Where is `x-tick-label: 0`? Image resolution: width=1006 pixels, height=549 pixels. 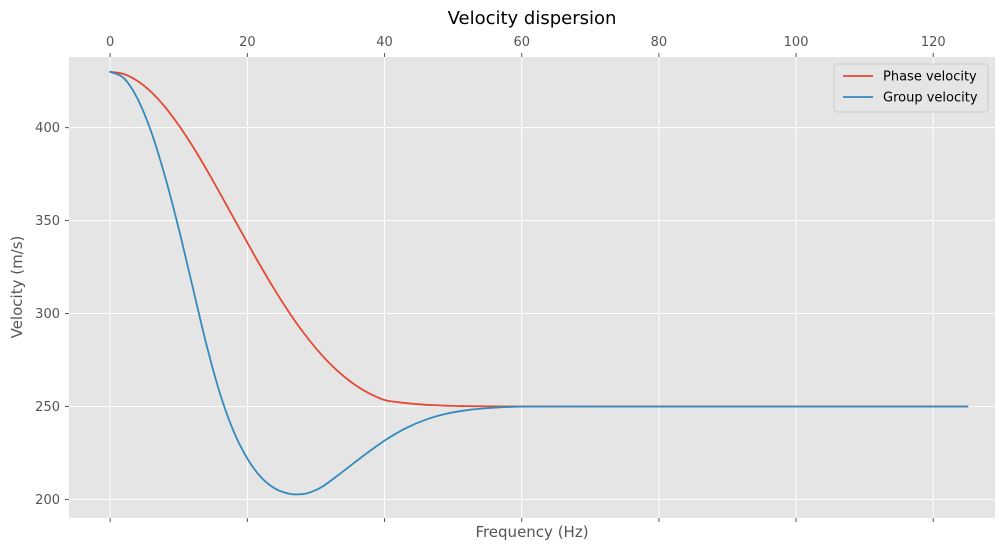 x-tick-label: 0 is located at coordinates (110, 42).